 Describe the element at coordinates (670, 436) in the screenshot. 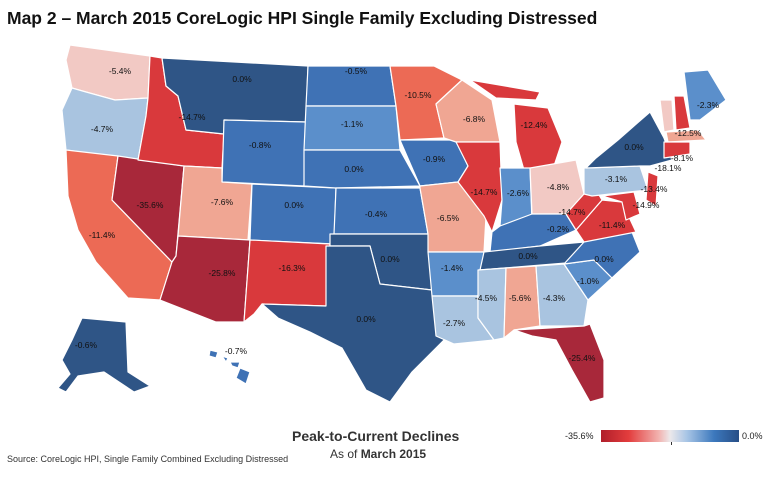

I see `color-scale-bar` at that location.